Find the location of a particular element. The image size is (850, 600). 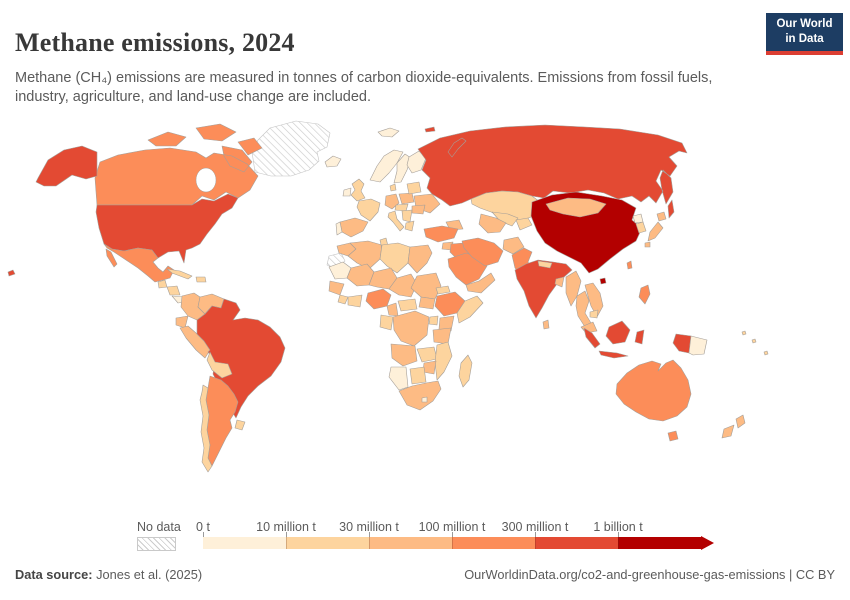

country-sri-lanka is located at coordinates (546, 324).